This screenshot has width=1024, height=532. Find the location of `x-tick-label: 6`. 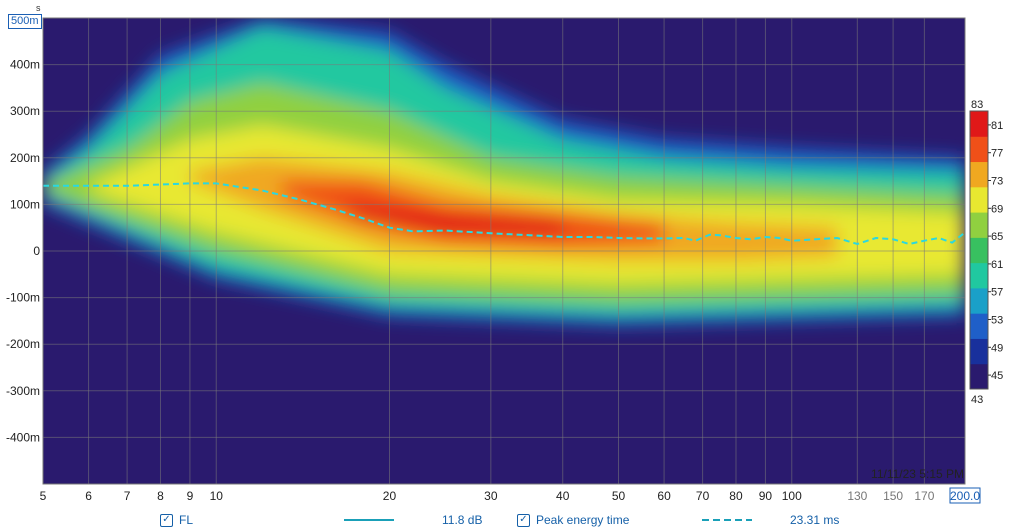

x-tick-label: 6 is located at coordinates (88, 496).